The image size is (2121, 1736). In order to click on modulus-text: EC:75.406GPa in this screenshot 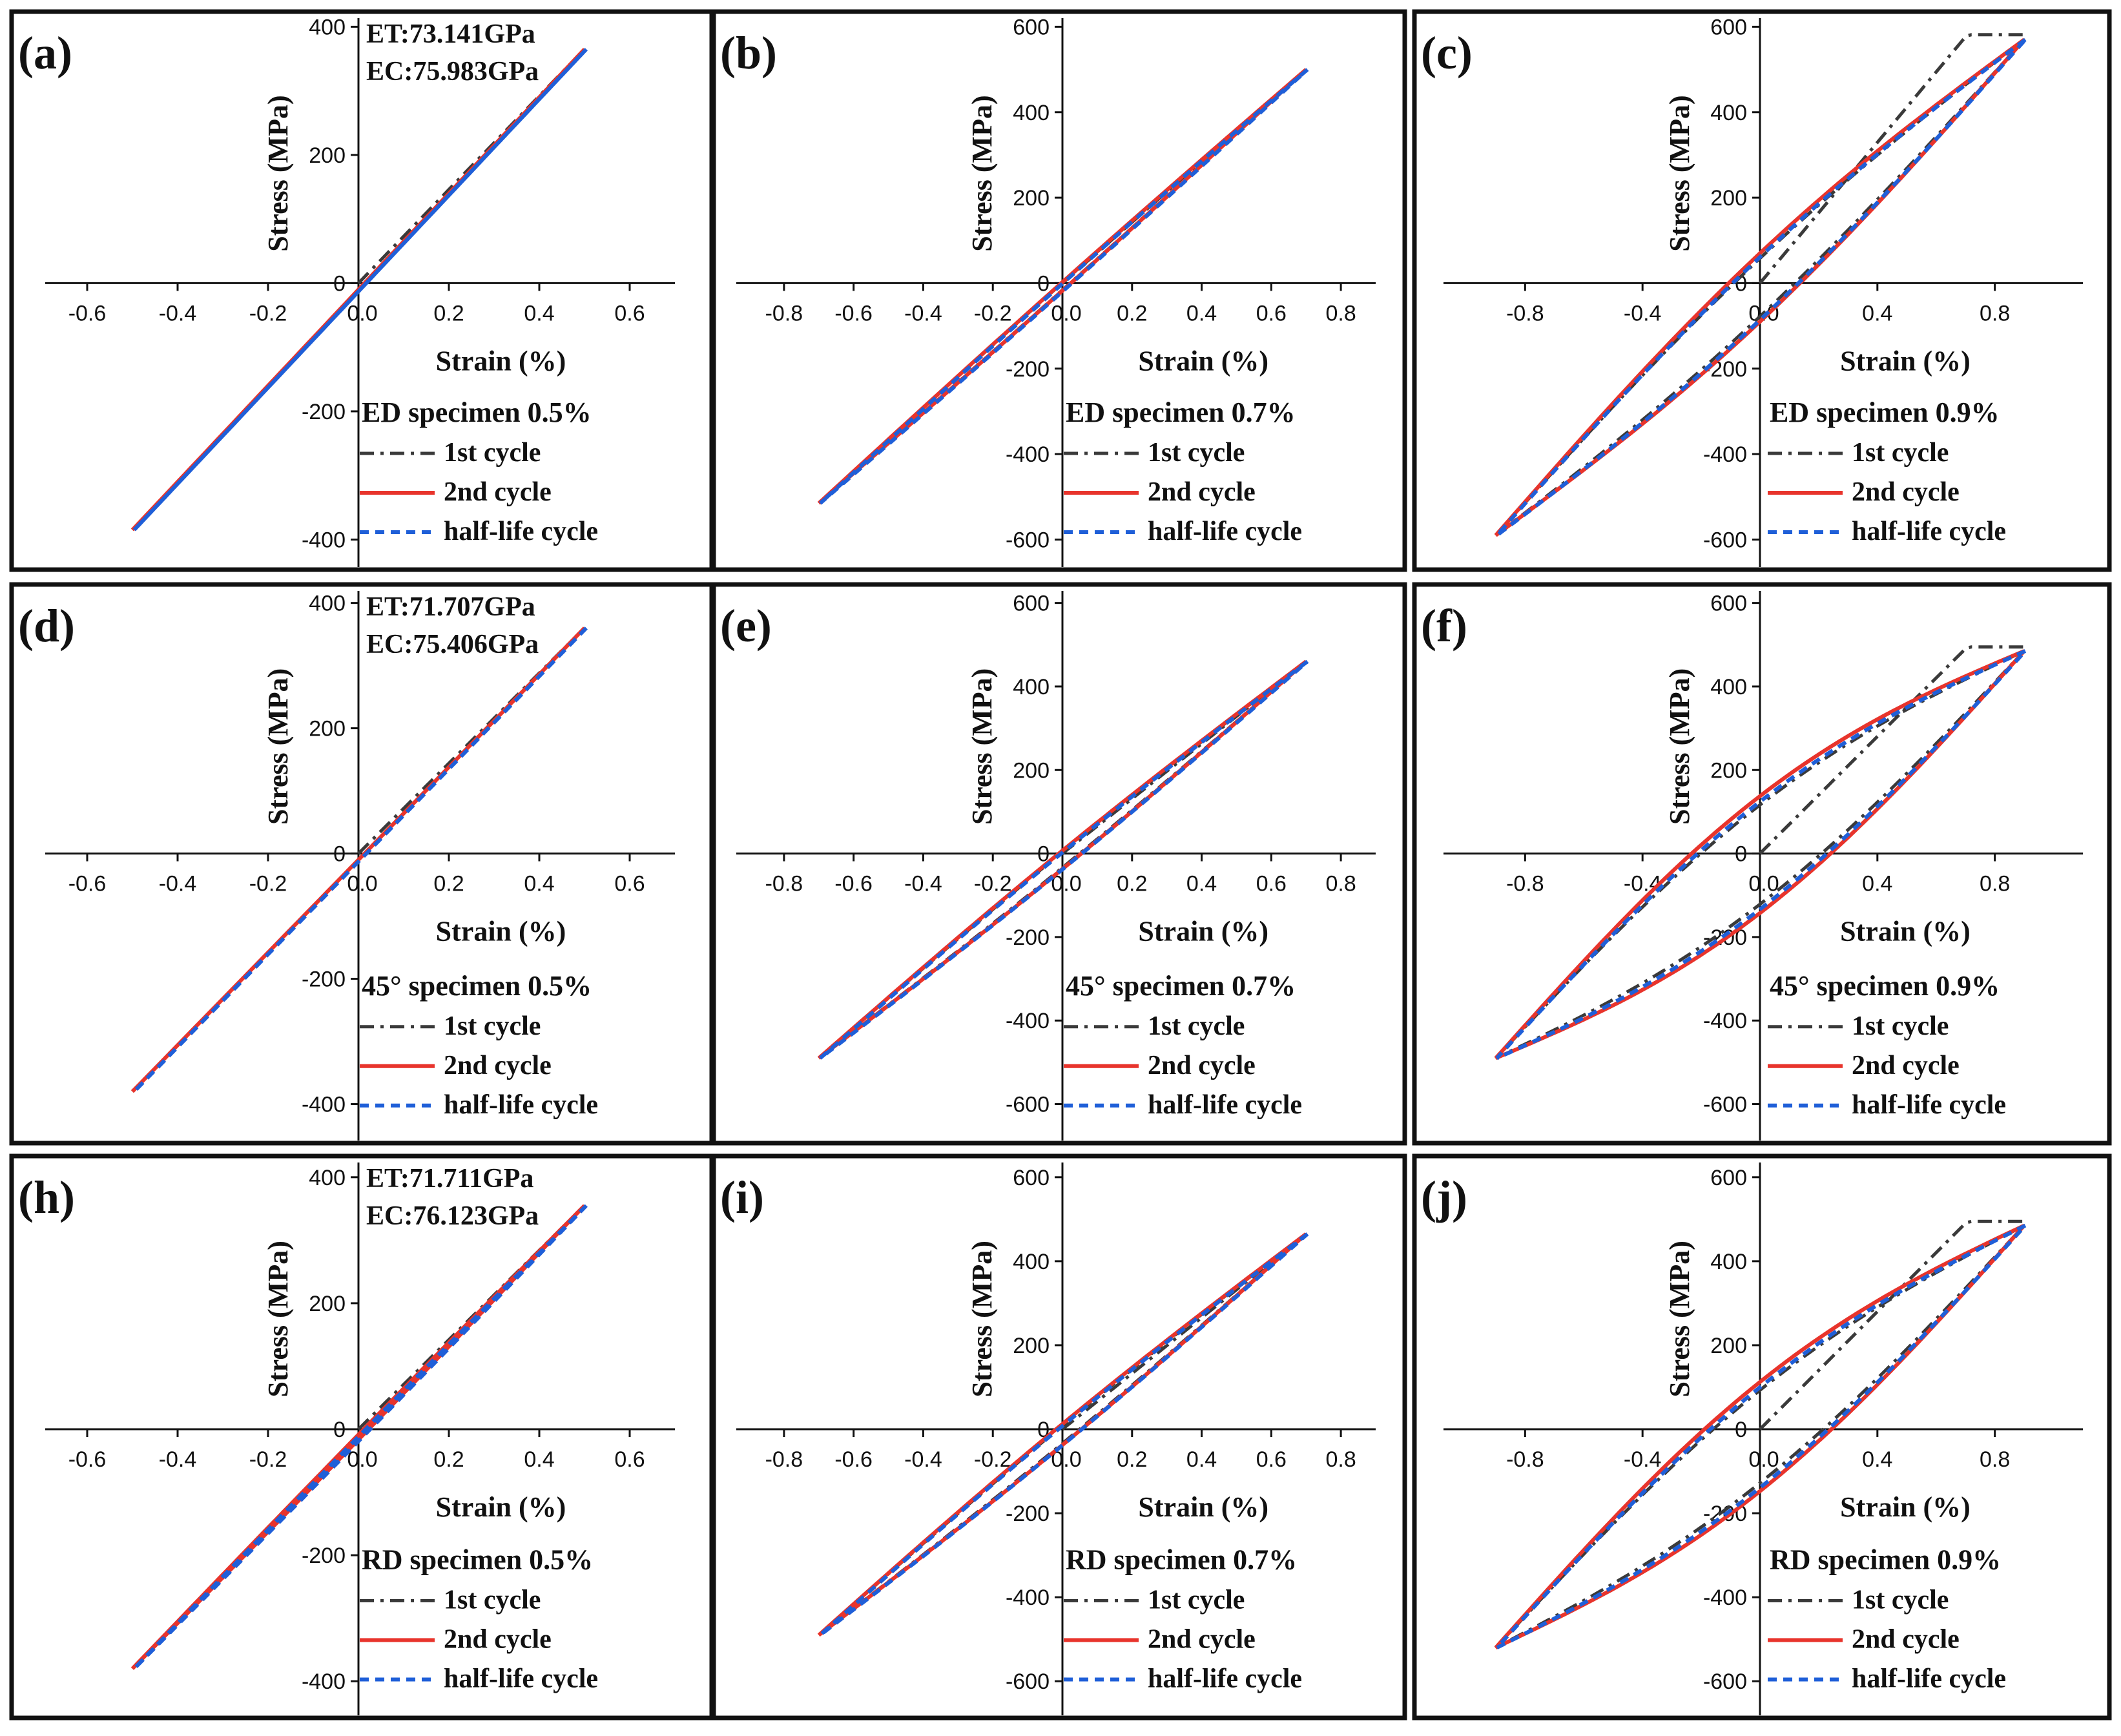, I will do `click(452, 644)`.